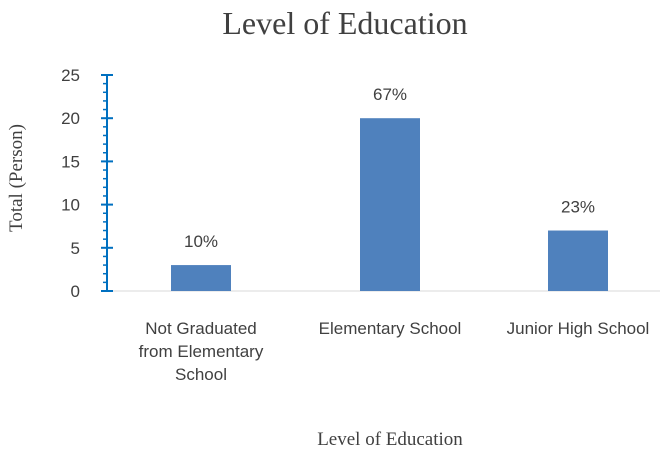  I want to click on data-label: 67%, so click(390, 94).